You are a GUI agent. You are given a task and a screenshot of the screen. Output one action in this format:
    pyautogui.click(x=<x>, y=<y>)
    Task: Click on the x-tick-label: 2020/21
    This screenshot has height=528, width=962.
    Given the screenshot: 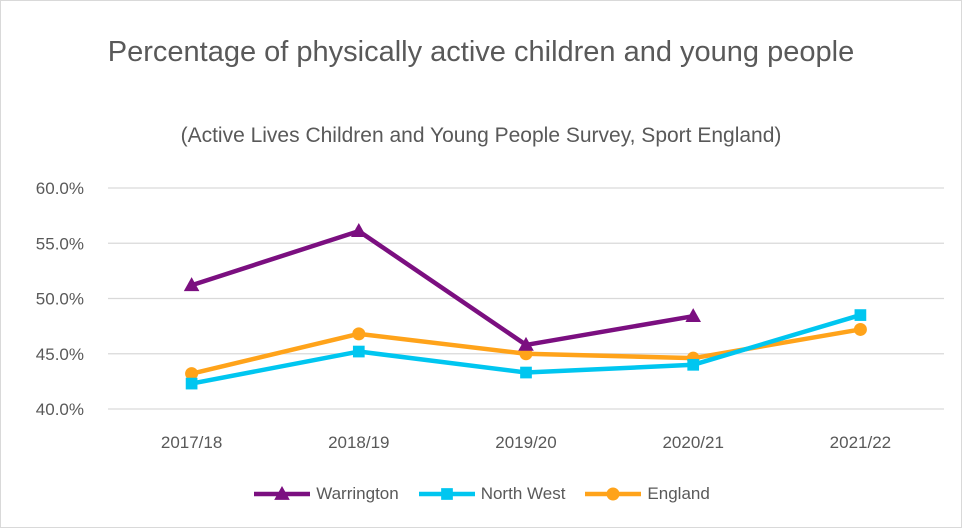 What is the action you would take?
    pyautogui.click(x=692, y=442)
    